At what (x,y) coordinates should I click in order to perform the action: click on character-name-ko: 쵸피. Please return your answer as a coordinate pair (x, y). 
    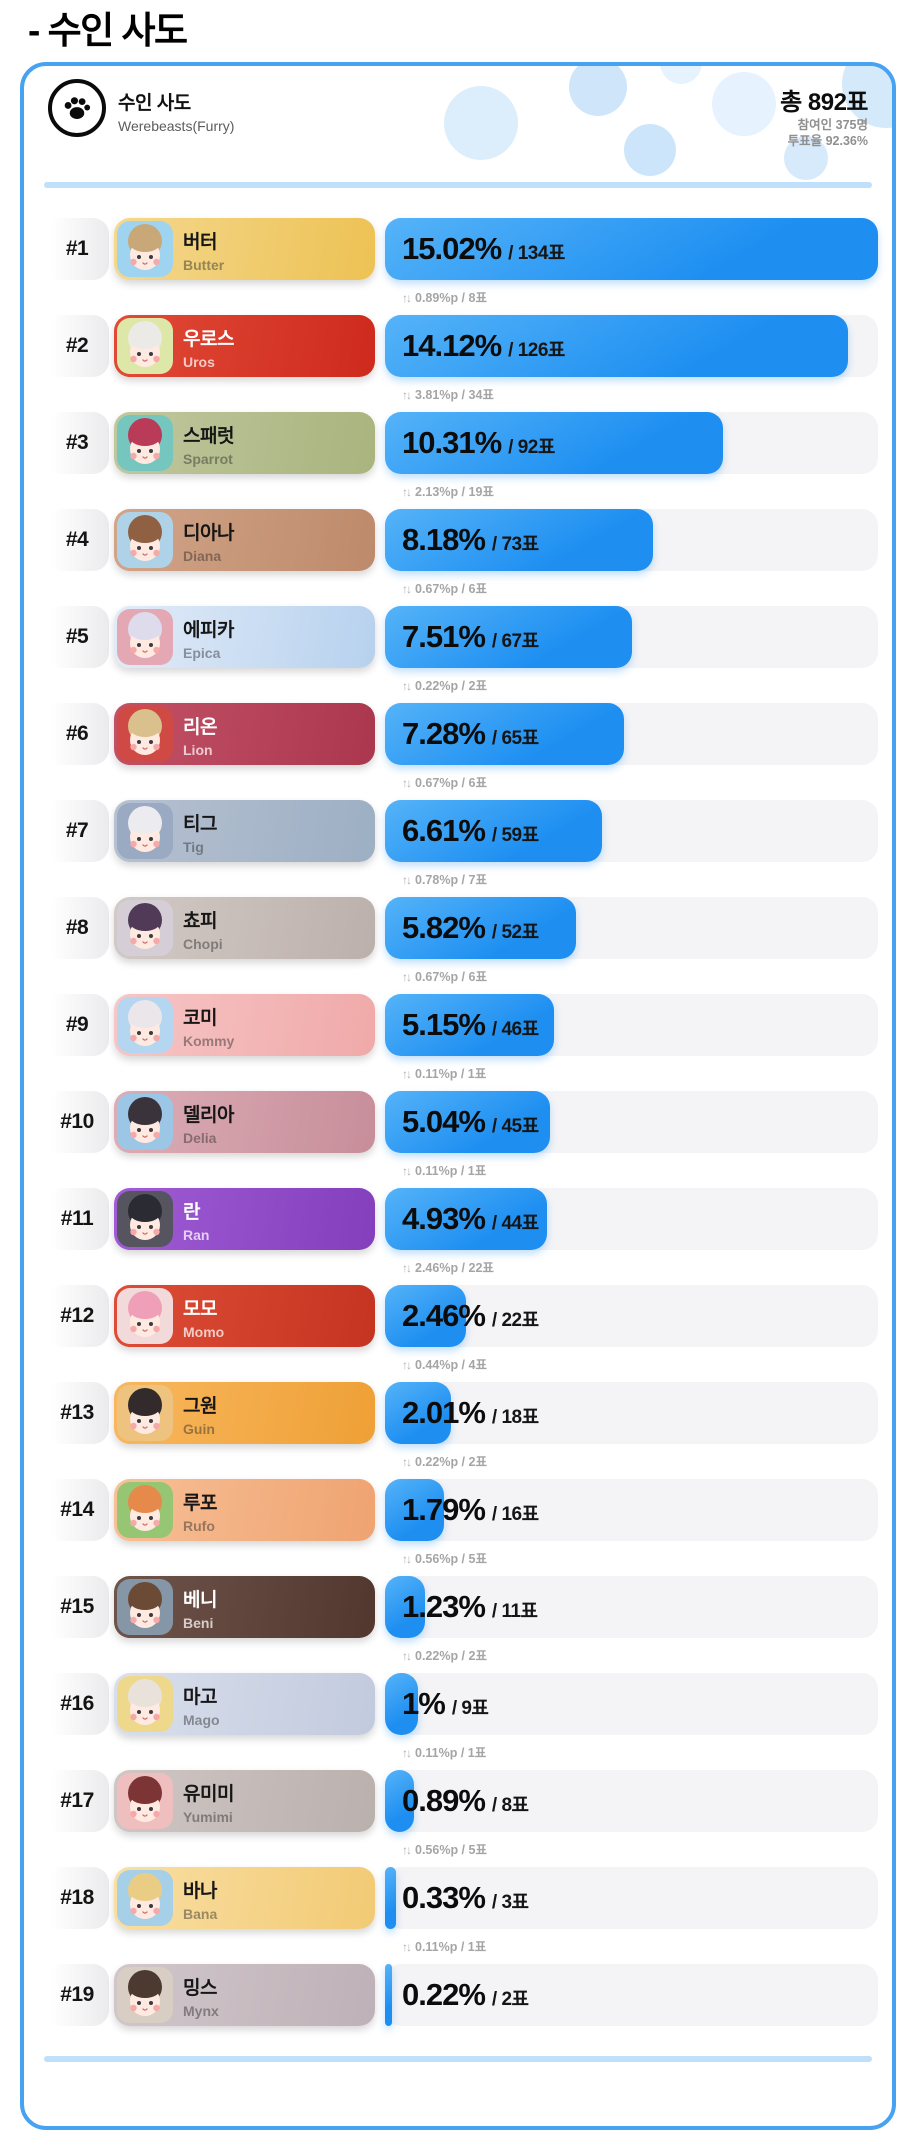
    Looking at the image, I should click on (200, 921).